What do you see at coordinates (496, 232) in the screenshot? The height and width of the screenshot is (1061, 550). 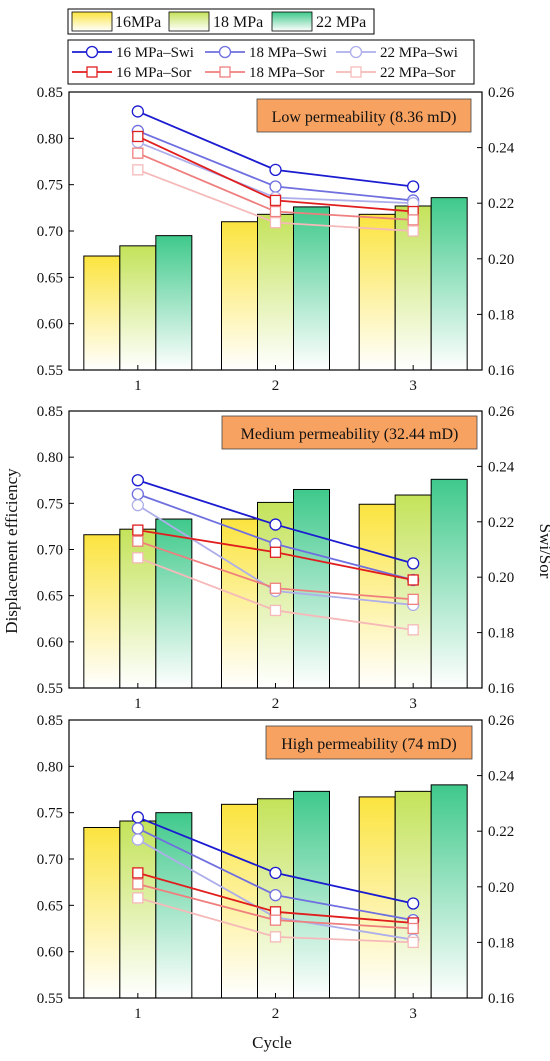 I see `right-axis: 0.16 0.18 0.20 0.22 0.24 0.26` at bounding box center [496, 232].